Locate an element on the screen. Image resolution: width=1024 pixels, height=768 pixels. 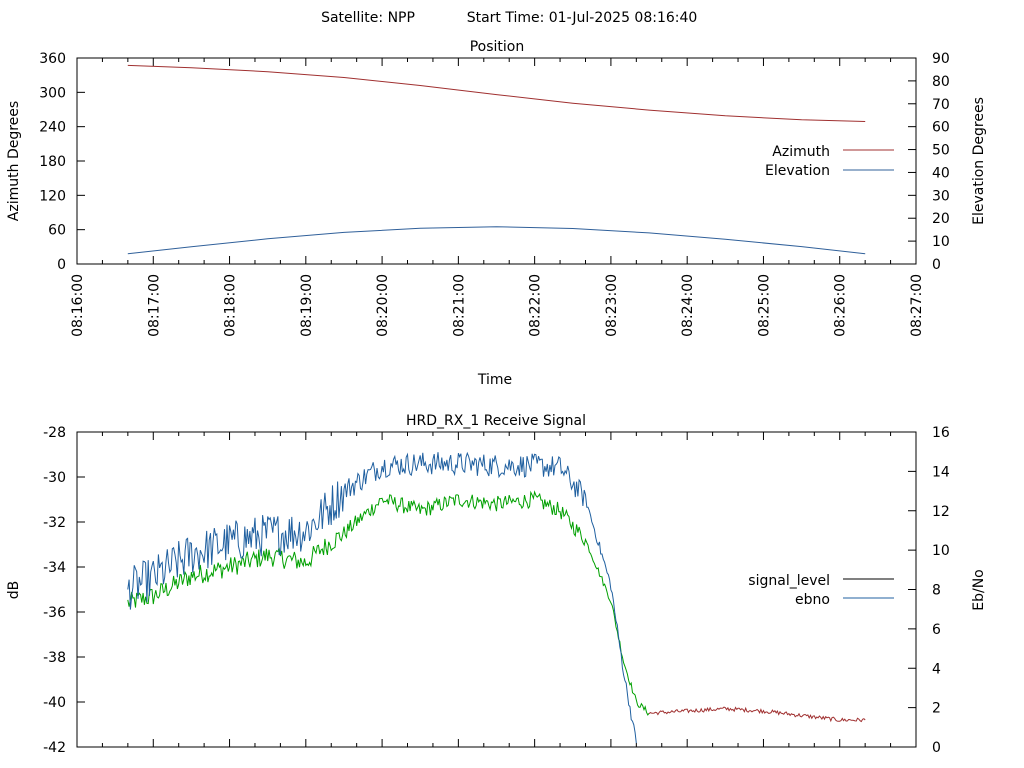
signal-y-tick-label: -34 is located at coordinates (54, 568).